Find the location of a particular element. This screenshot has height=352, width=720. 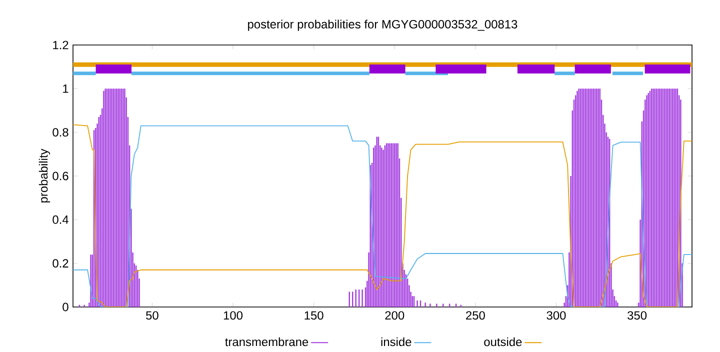

y-tick-label: 0.2 is located at coordinates (60, 263).